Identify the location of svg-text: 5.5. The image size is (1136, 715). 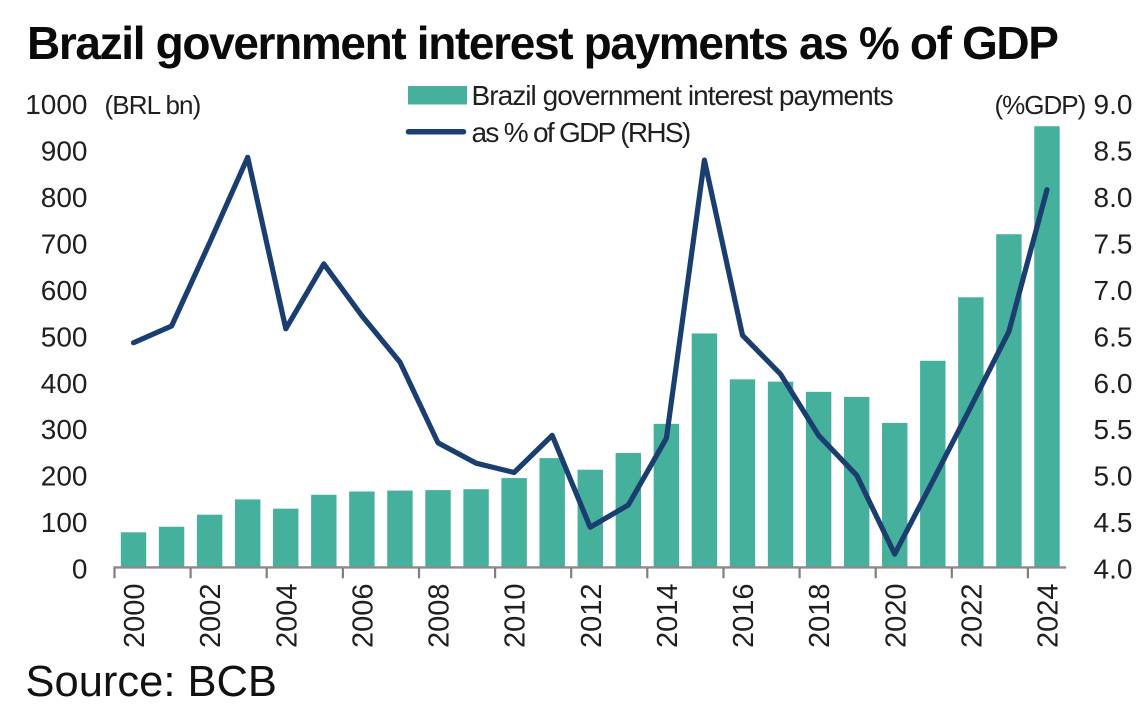
(1113, 429).